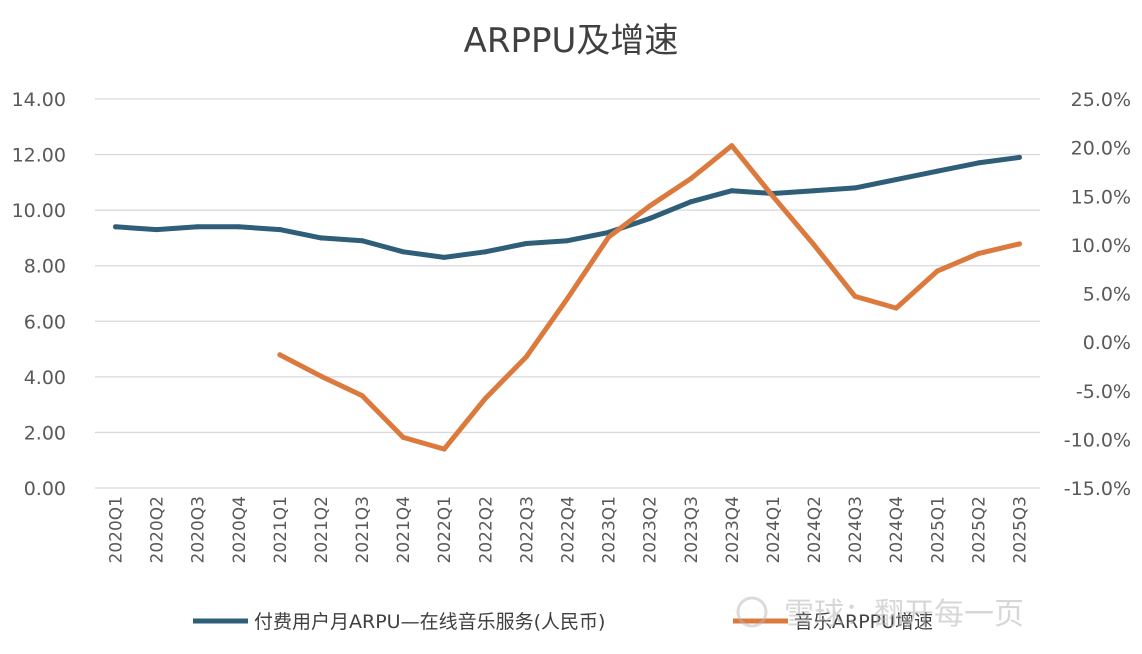  Describe the element at coordinates (774, 529) in the screenshot. I see `x-tick-label: 2024Q1` at that location.